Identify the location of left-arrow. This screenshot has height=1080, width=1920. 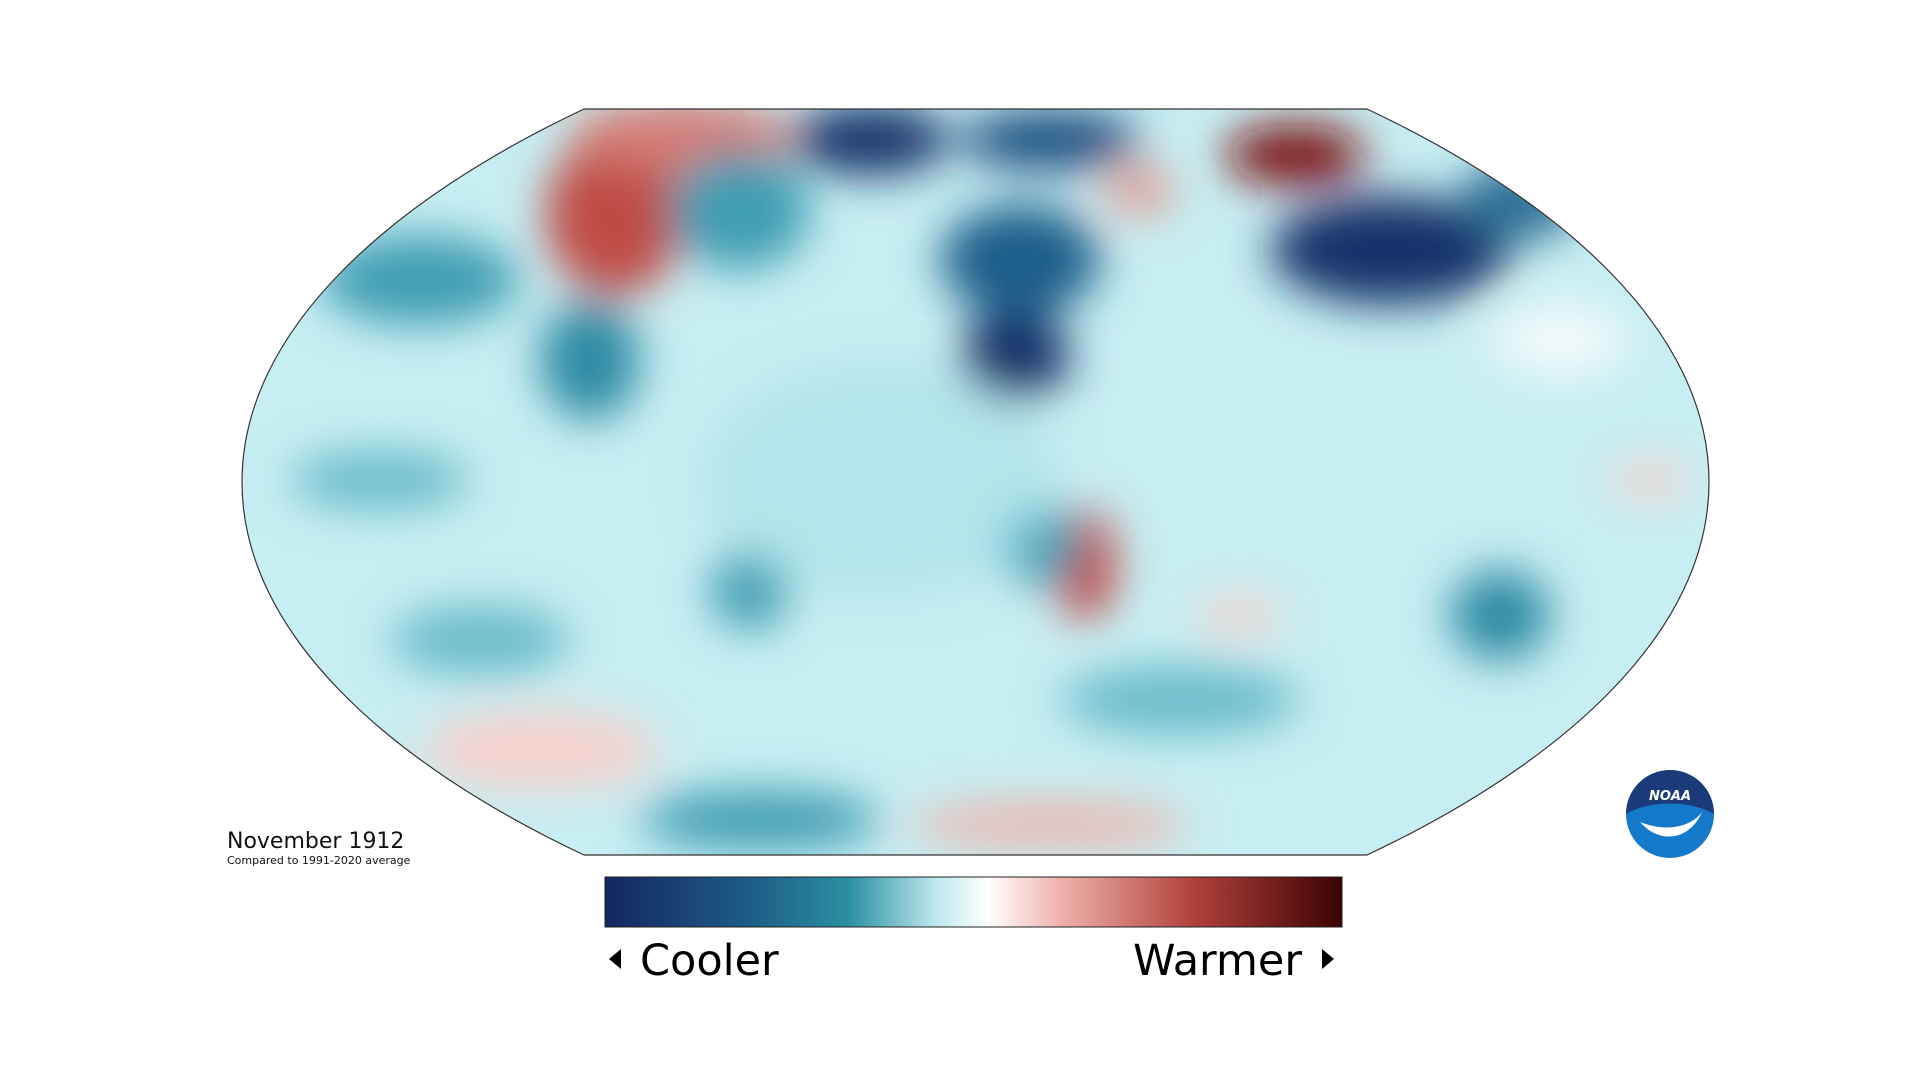
(615, 959).